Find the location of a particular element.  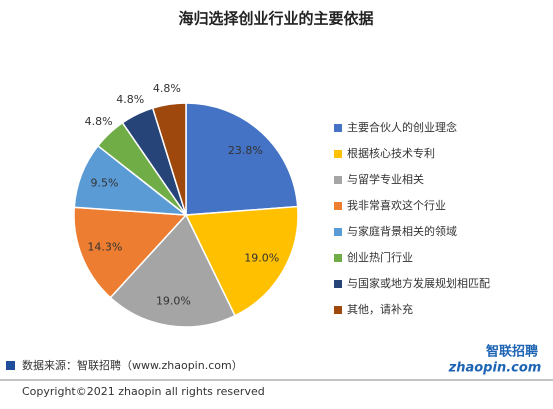

source: 数据来源：智联招聘（www.zhaopin.com） is located at coordinates (132, 365).